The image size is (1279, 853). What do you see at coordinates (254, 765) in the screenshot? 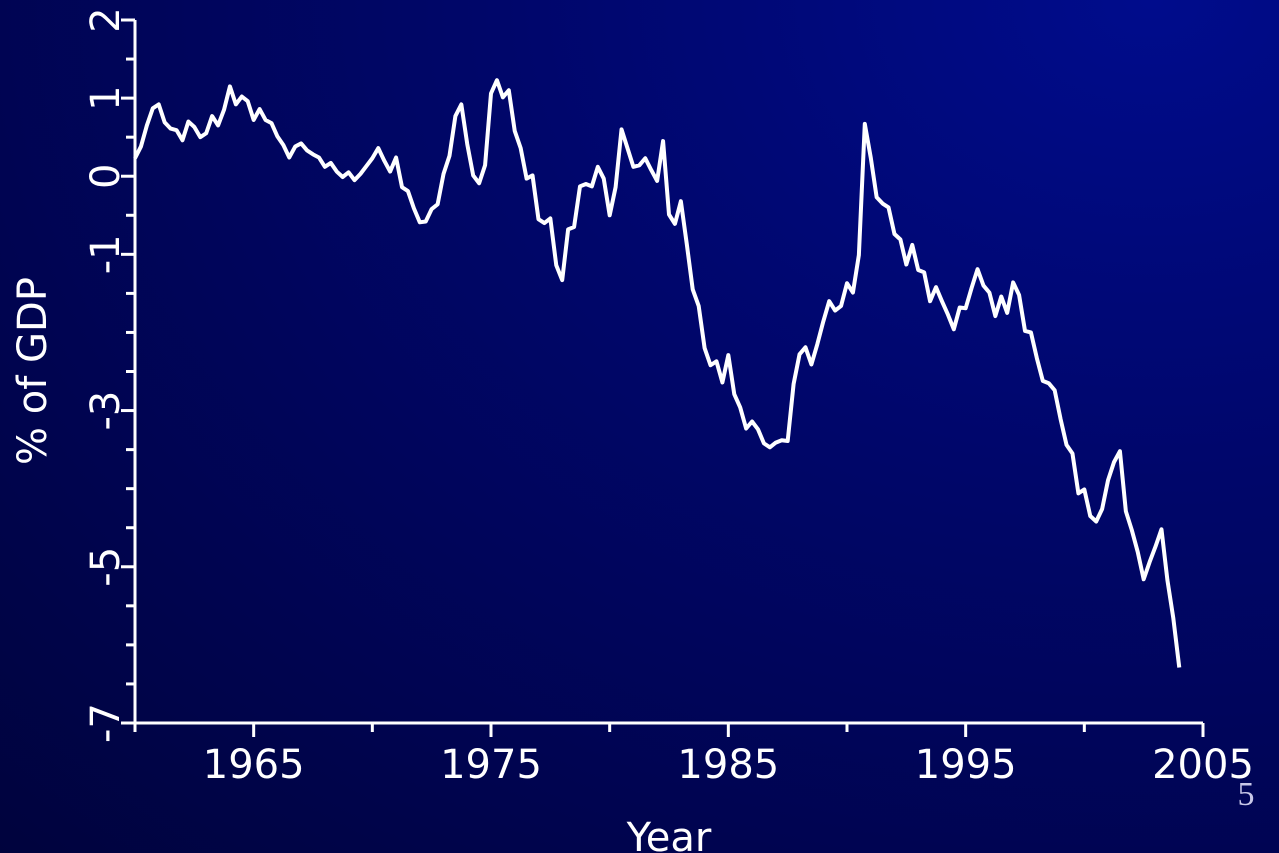
I see `x-tick-label: 1965` at bounding box center [254, 765].